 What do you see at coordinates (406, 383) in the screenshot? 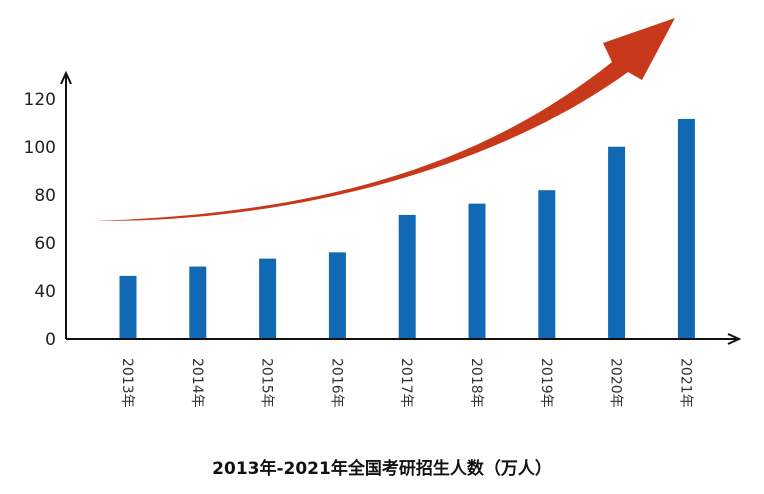
I see `x-tick-label: 2017年` at bounding box center [406, 383].